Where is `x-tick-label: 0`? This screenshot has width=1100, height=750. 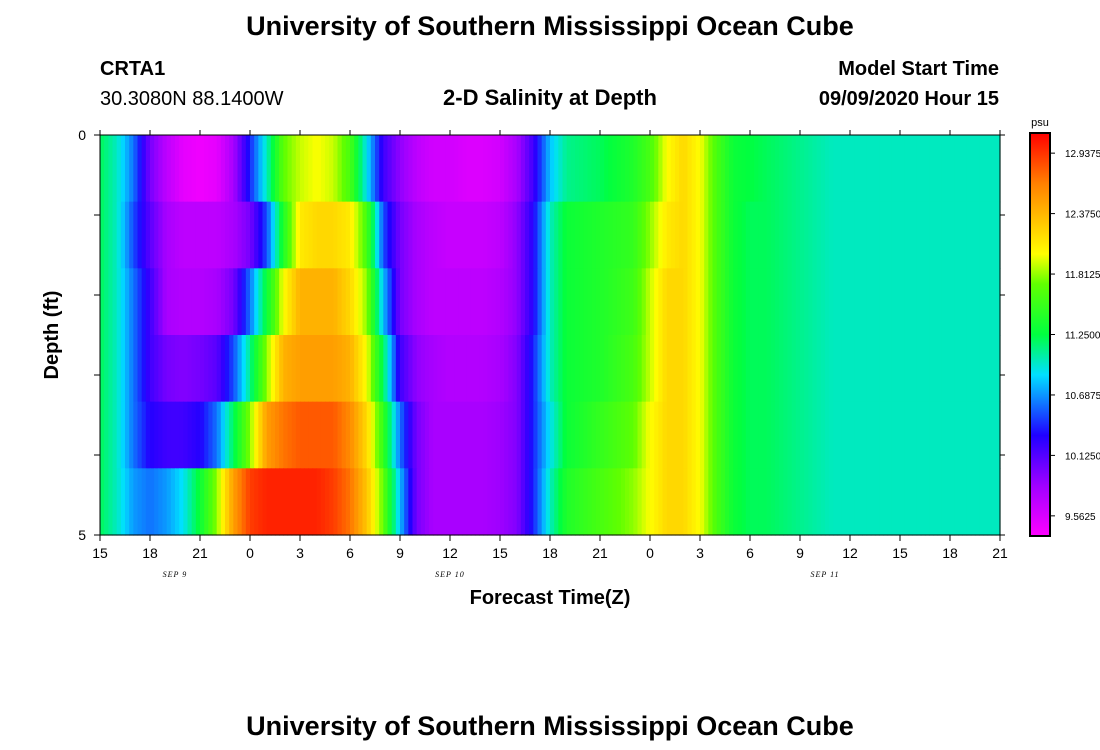
x-tick-label: 0 is located at coordinates (250, 553).